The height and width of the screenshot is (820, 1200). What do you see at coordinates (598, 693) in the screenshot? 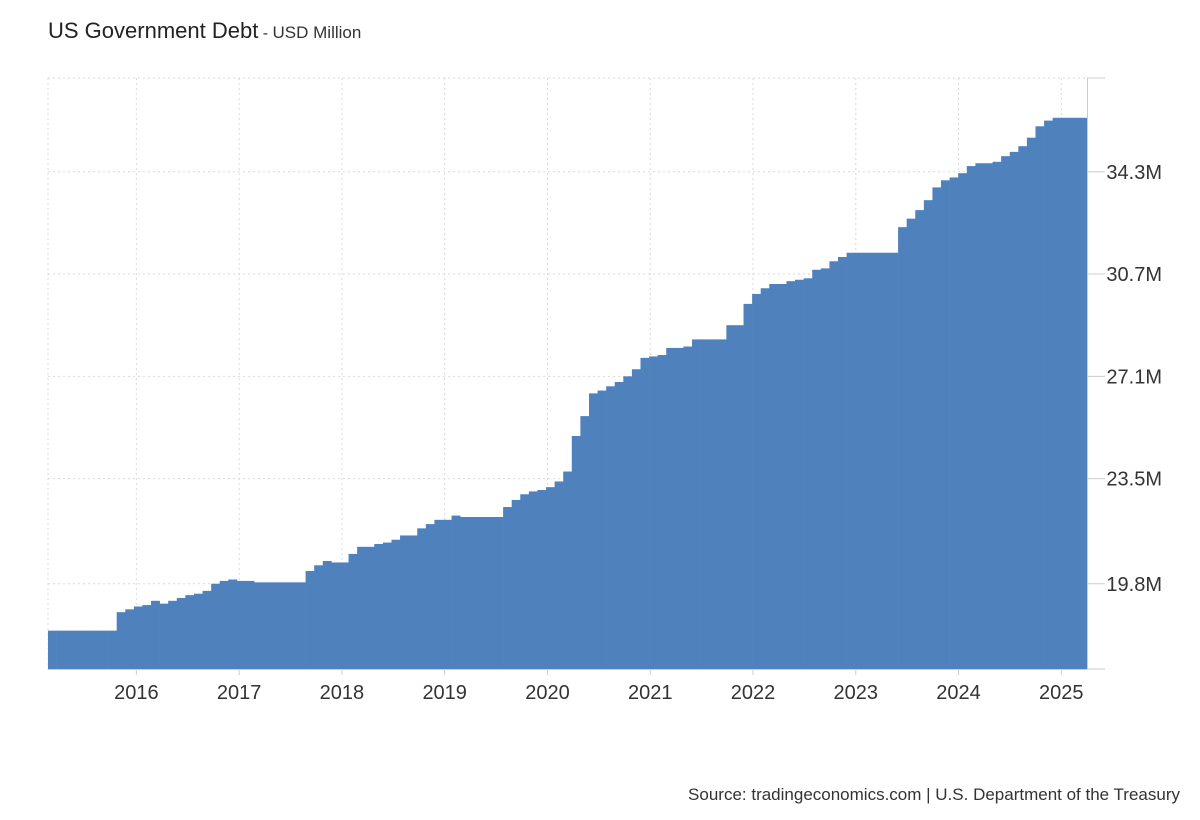
I see `x-axis-labels: 2016 2017 2018 2019 2020 2021 2022 2023 2024 2025` at bounding box center [598, 693].